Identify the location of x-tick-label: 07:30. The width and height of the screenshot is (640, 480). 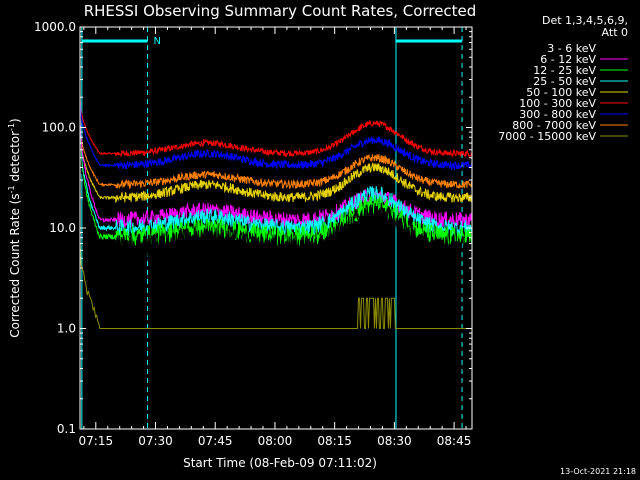
(155, 441).